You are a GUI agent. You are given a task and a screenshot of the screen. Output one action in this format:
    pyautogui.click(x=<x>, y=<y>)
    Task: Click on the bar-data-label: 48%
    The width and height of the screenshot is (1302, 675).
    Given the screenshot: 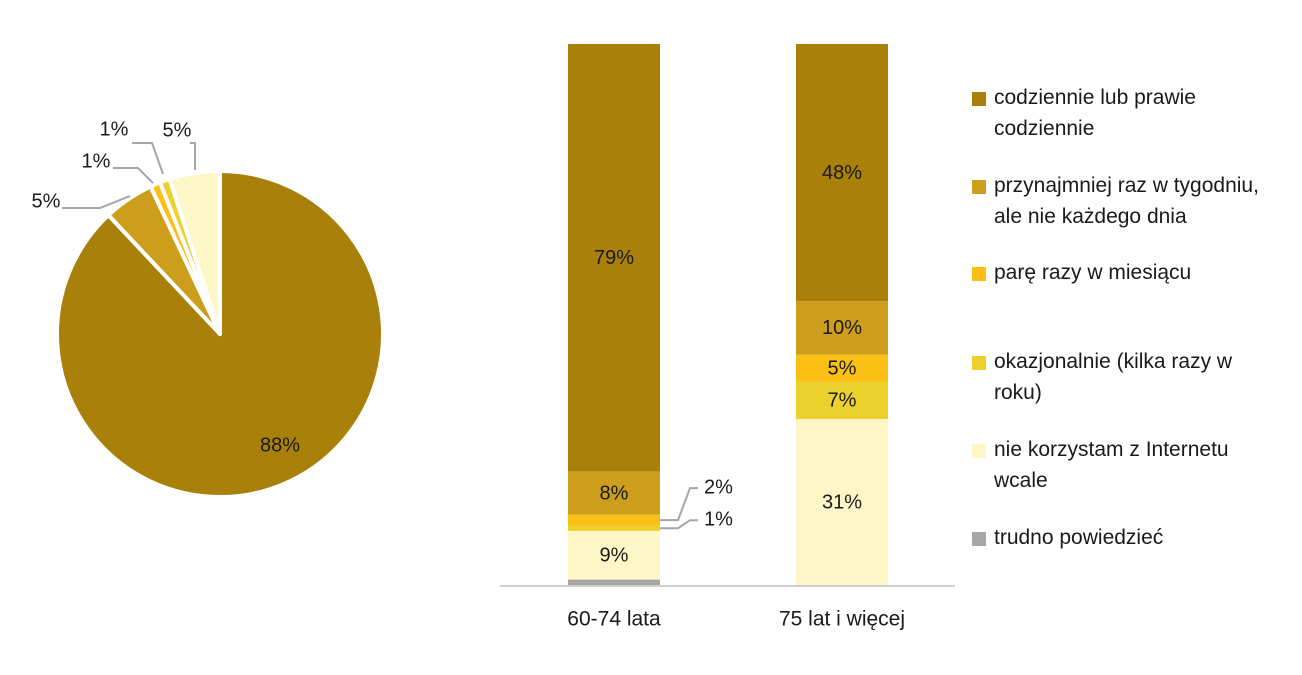 What is the action you would take?
    pyautogui.click(x=842, y=173)
    